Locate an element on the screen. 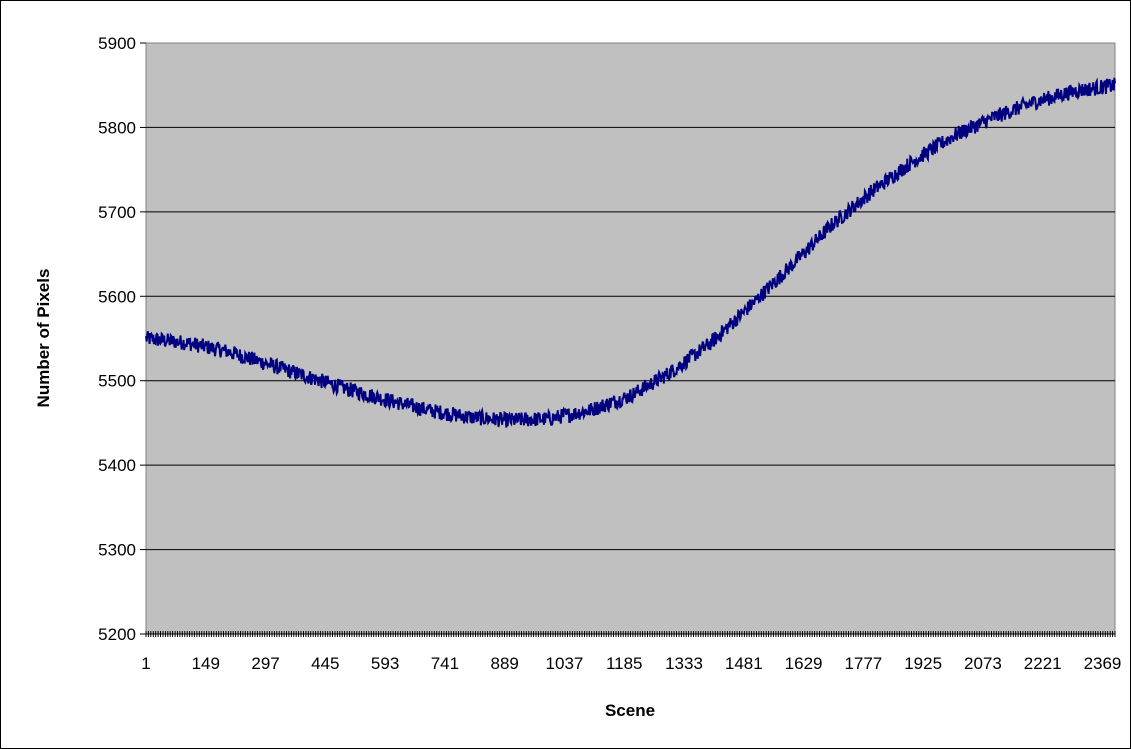  x-tick-marks is located at coordinates (630, 634).